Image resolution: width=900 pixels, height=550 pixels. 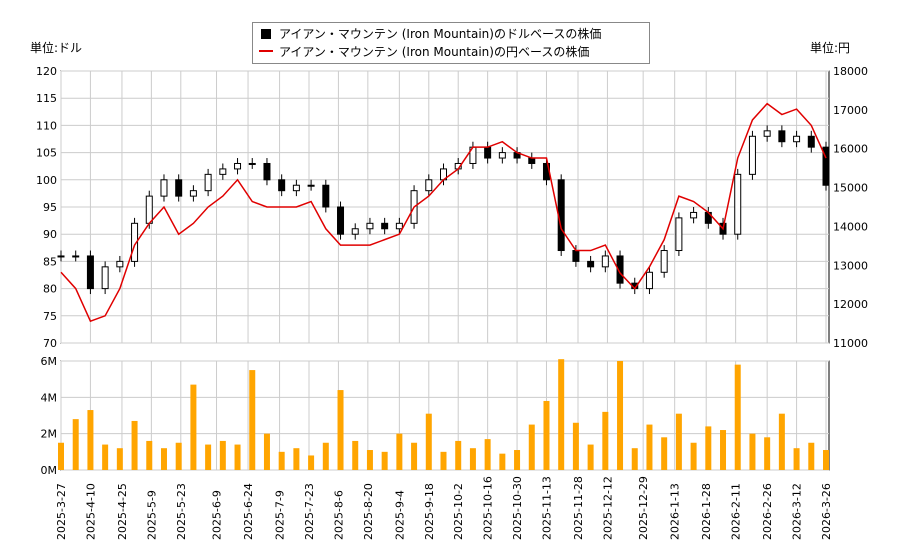 What do you see at coordinates (440, 34) in the screenshot?
I see `legend-label-usd: アイアン・マウンテン (Iron Mountain)のドルベースの株価` at bounding box center [440, 34].